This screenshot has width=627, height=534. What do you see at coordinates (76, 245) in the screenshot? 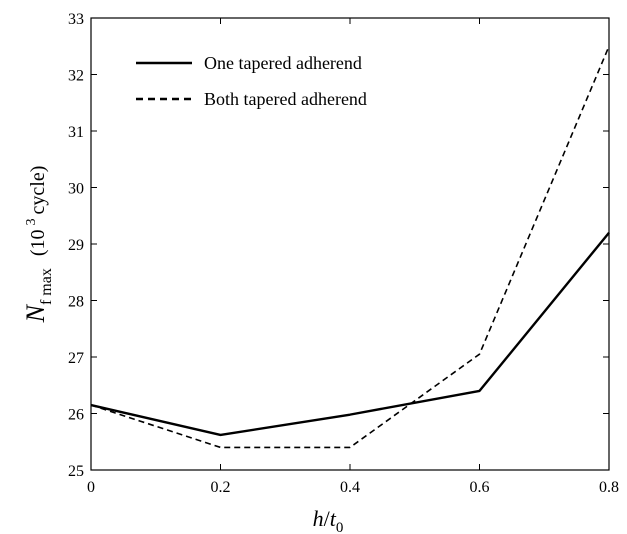
I see `y-tick-label: 29` at bounding box center [76, 245].